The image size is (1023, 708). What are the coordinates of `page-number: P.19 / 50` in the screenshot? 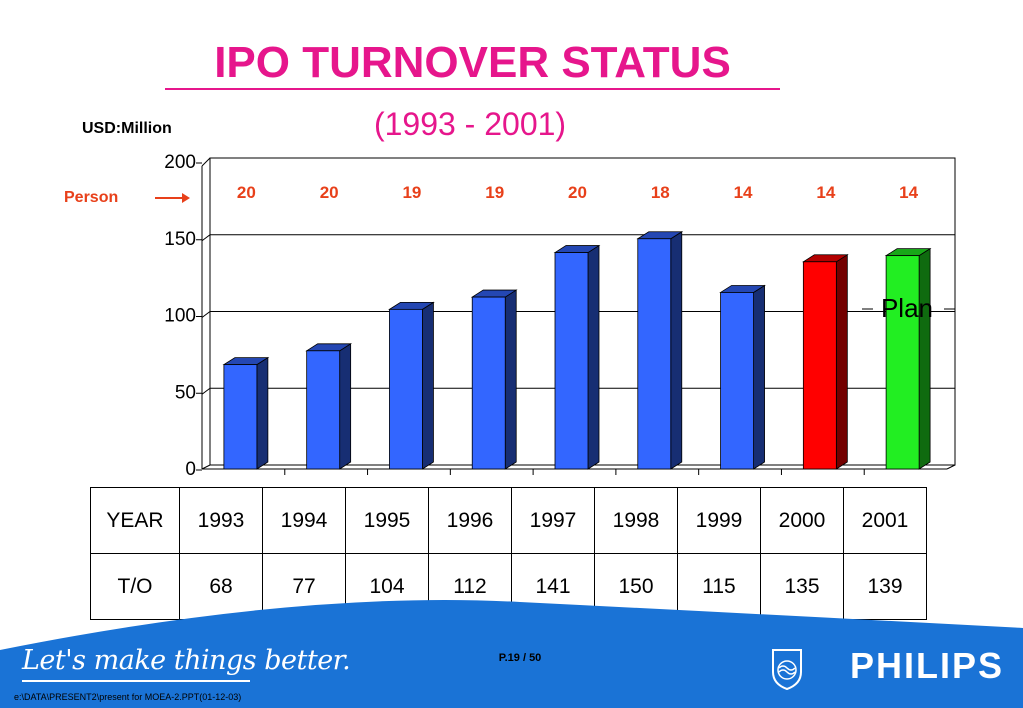 It's located at (520, 658).